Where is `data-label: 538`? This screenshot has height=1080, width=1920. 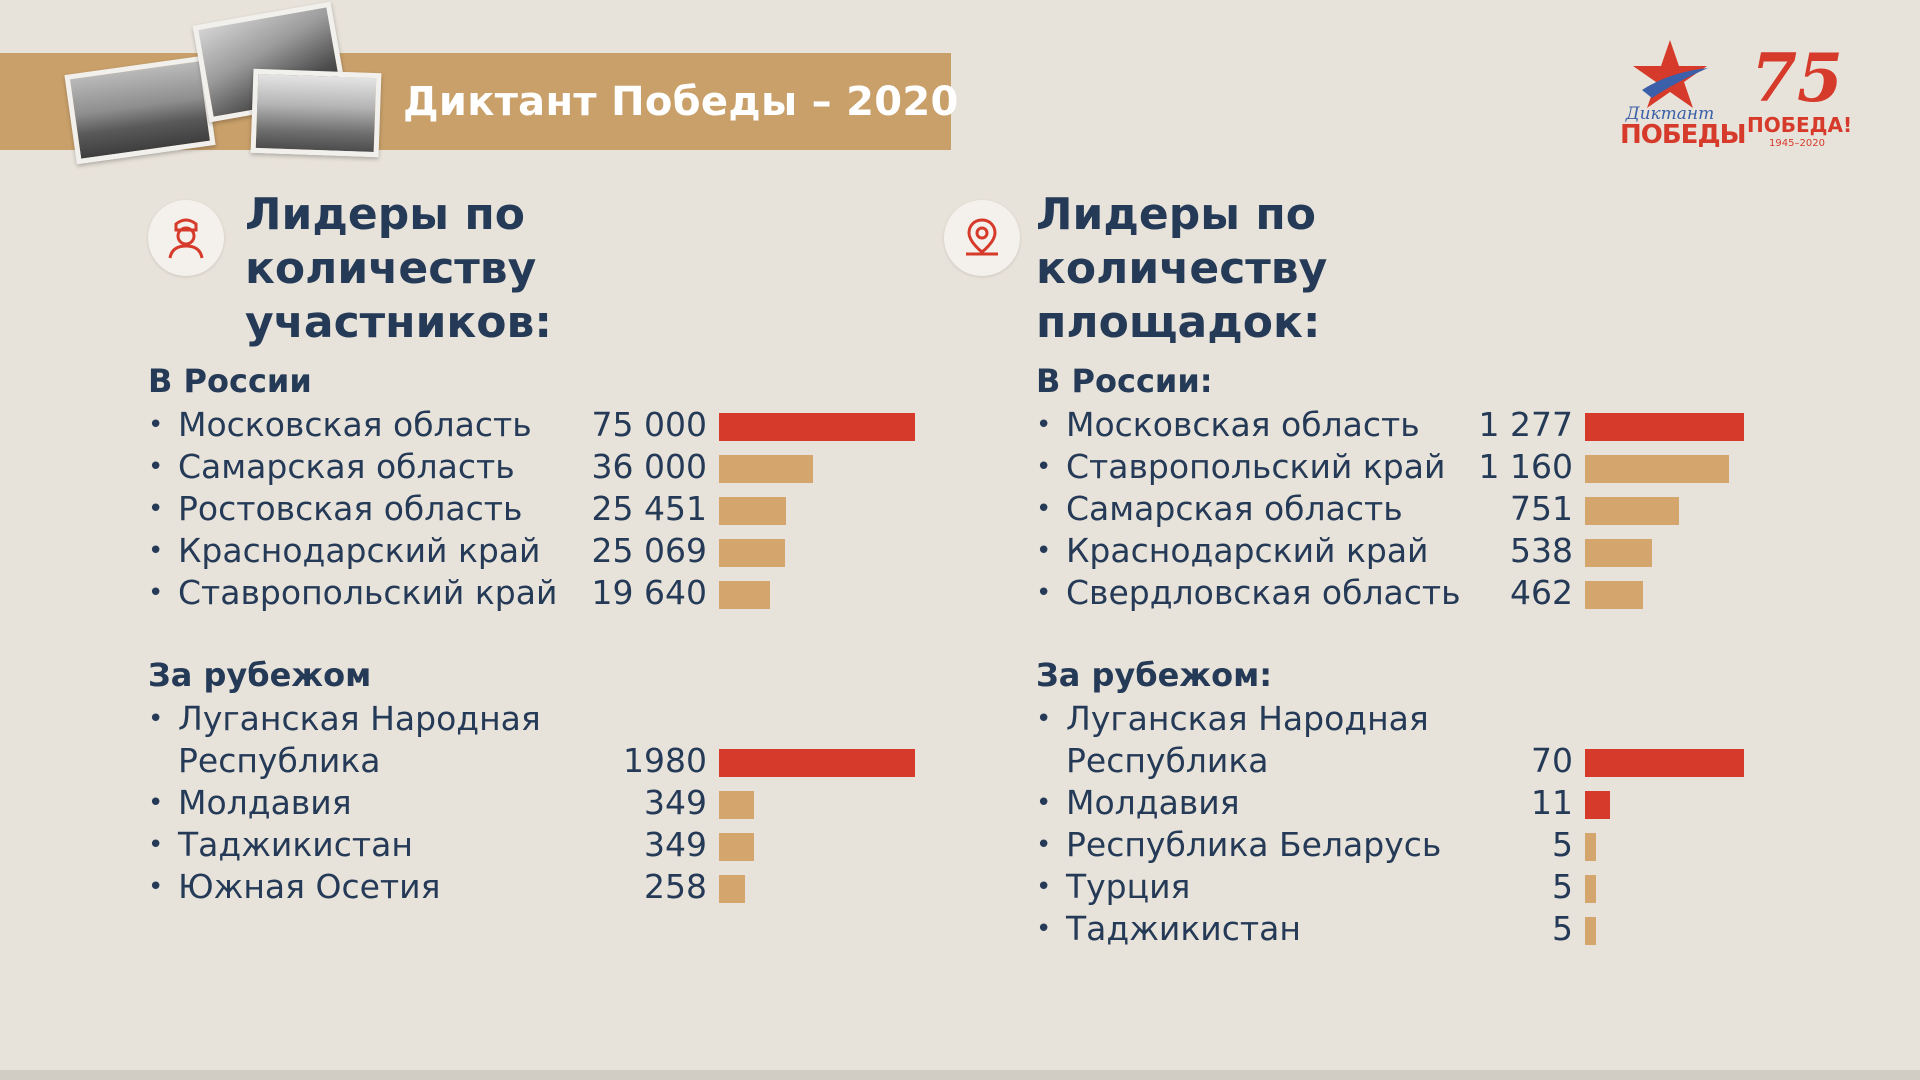 data-label: 538 is located at coordinates (1541, 550).